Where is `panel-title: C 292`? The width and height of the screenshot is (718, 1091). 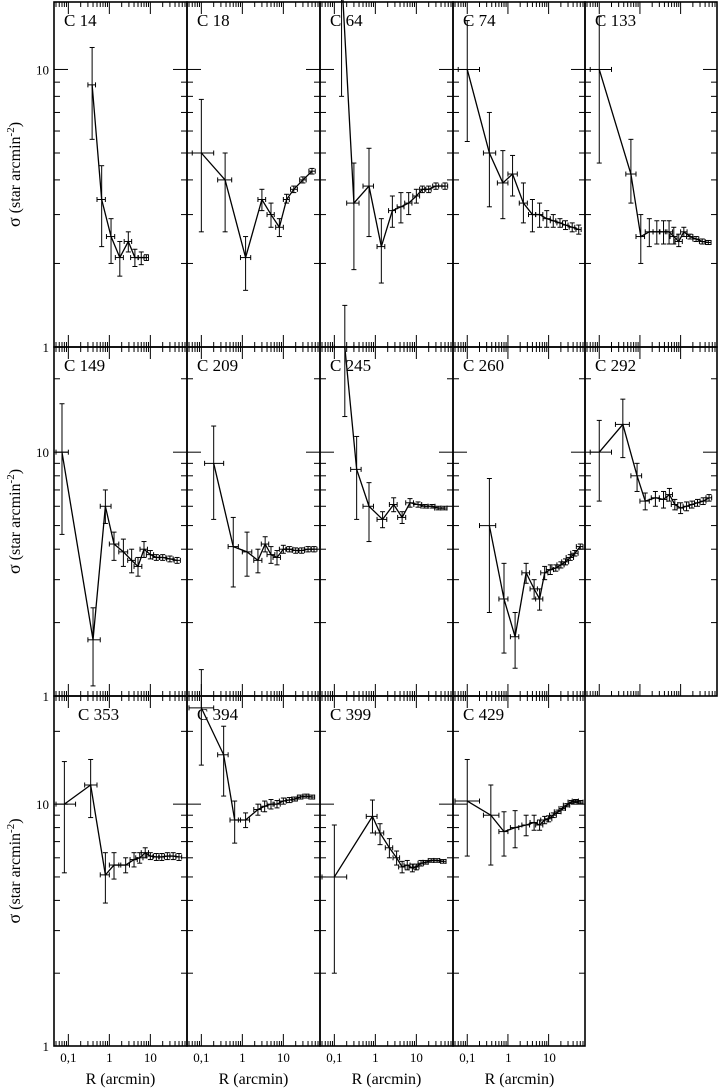
panel-title: C 292 is located at coordinates (615, 365).